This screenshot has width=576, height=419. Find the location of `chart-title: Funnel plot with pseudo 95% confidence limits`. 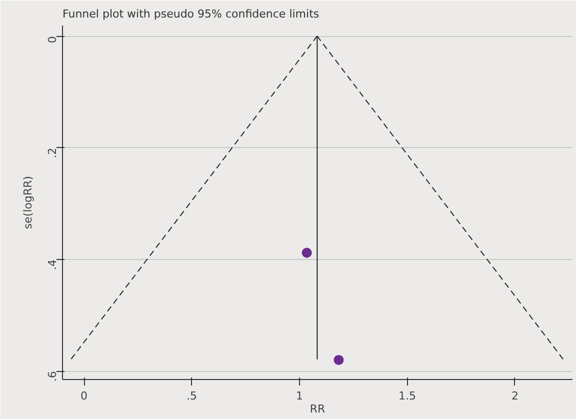

chart-title: Funnel plot with pseudo 95% confidence limits is located at coordinates (191, 14).